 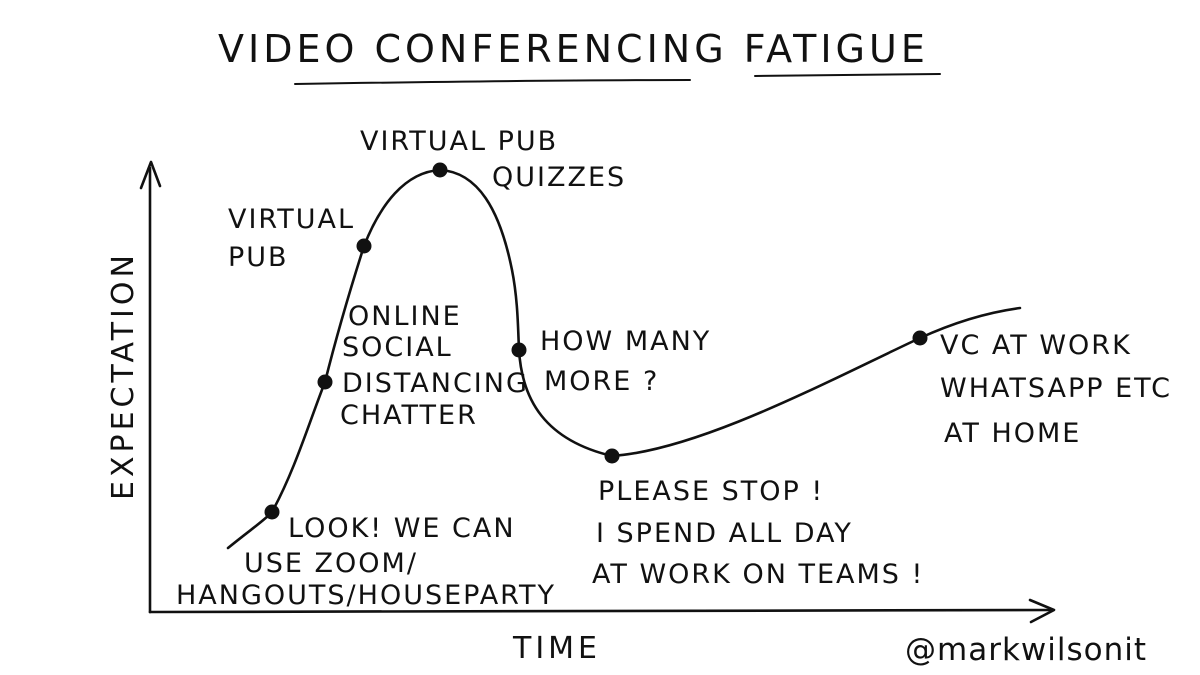 What do you see at coordinates (724, 533) in the screenshot?
I see `stage-label-line: I SPEND ALL DAY` at bounding box center [724, 533].